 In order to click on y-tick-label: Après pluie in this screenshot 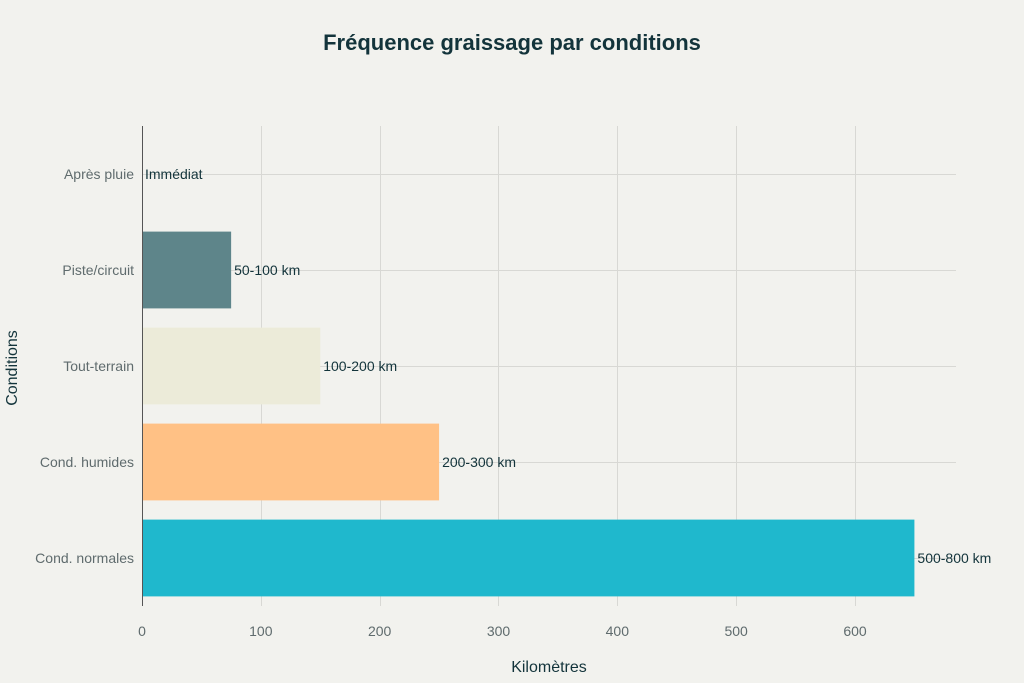, I will do `click(99, 174)`.